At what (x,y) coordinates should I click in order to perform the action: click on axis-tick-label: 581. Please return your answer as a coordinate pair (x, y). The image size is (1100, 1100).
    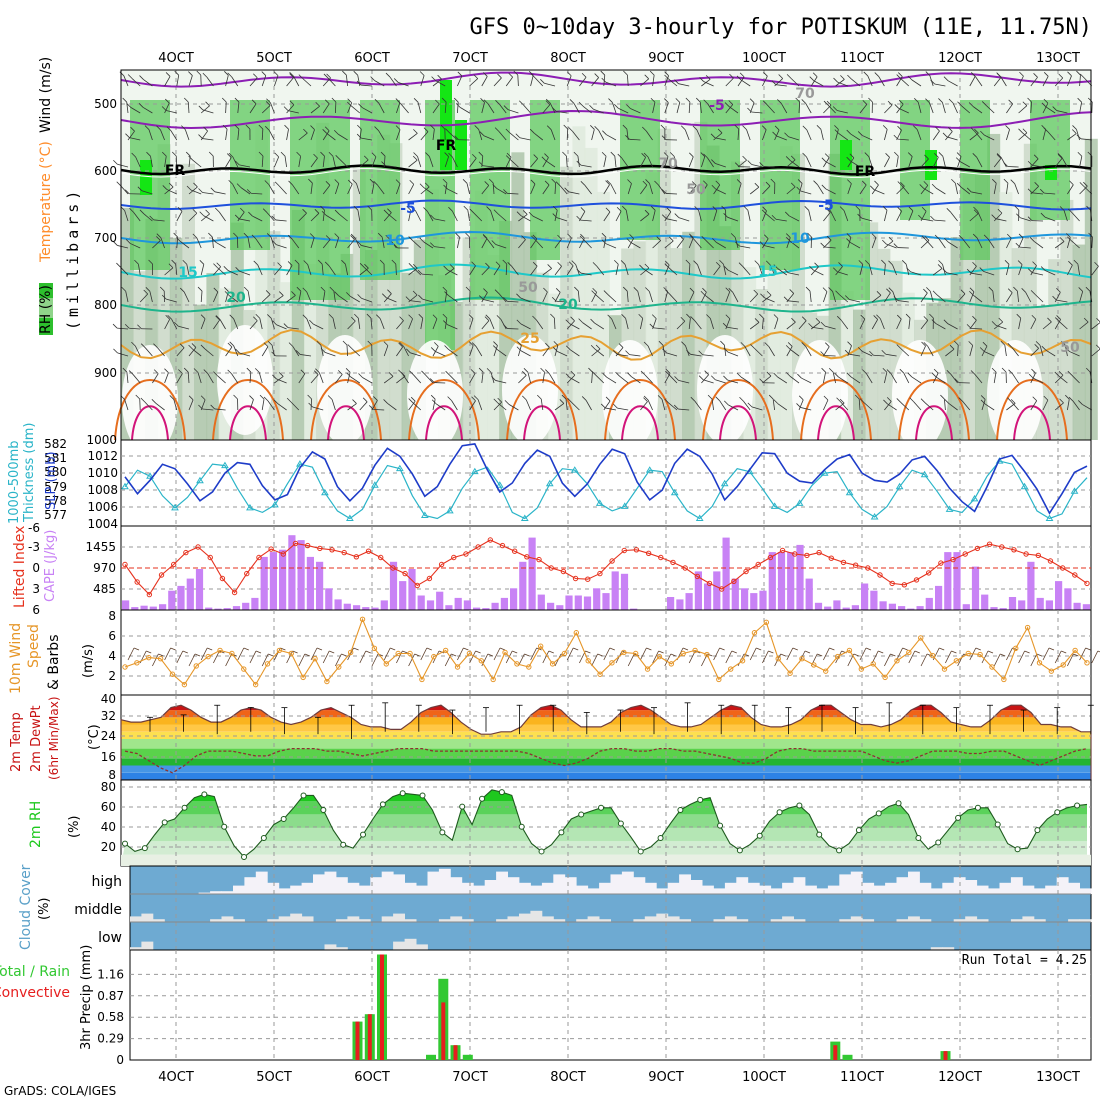
    Looking at the image, I should click on (55, 458).